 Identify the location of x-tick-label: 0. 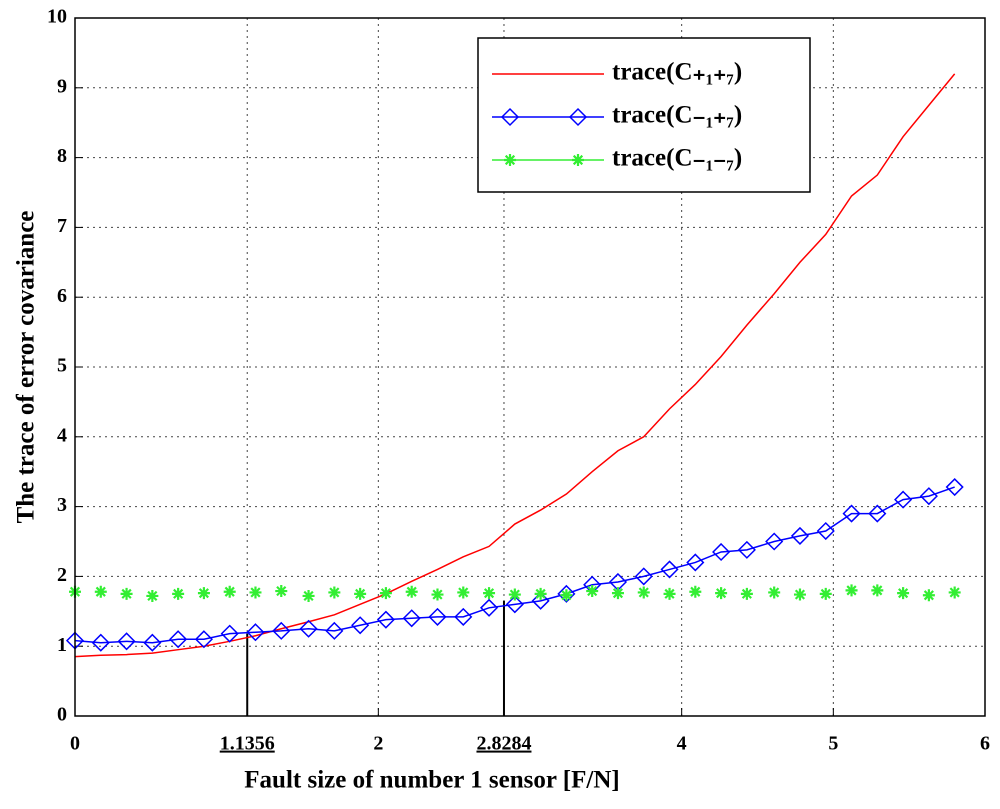
(75, 744).